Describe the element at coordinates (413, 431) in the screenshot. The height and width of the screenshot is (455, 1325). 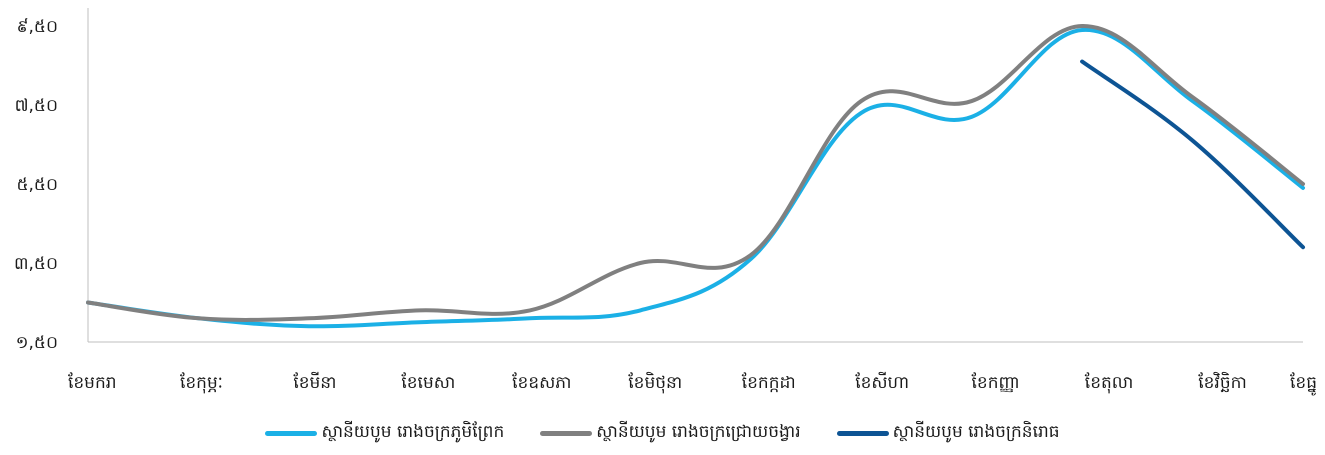
I see `legend-label: ស្ថានីយបូម រោងចក្រភូមិព្រែក` at that location.